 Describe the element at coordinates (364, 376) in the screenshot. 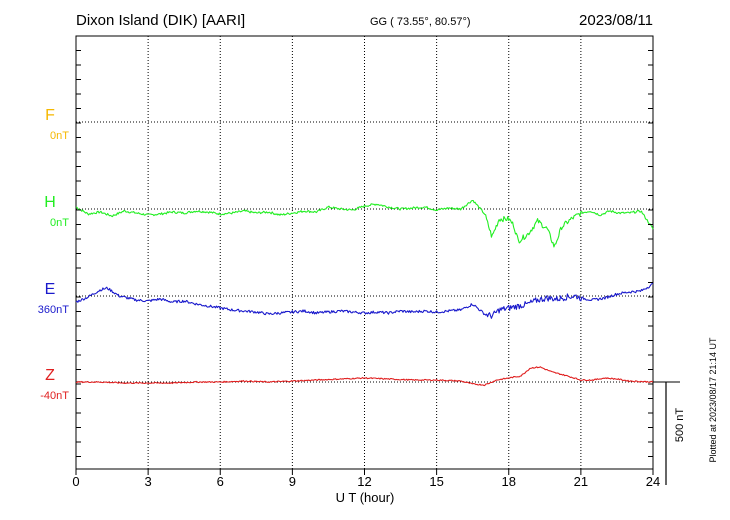

I see `series-line-z` at that location.